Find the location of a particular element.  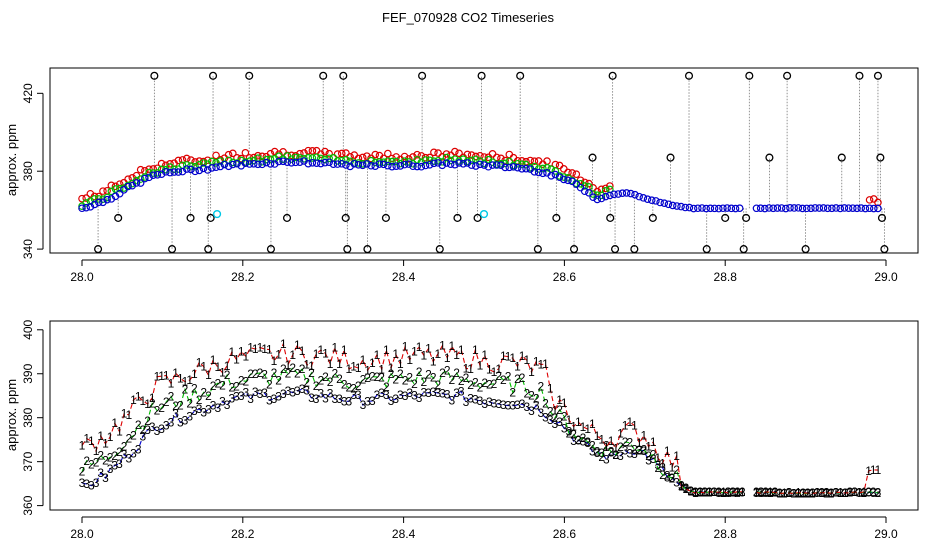

y-tick-label: 370 is located at coordinates (28, 461).